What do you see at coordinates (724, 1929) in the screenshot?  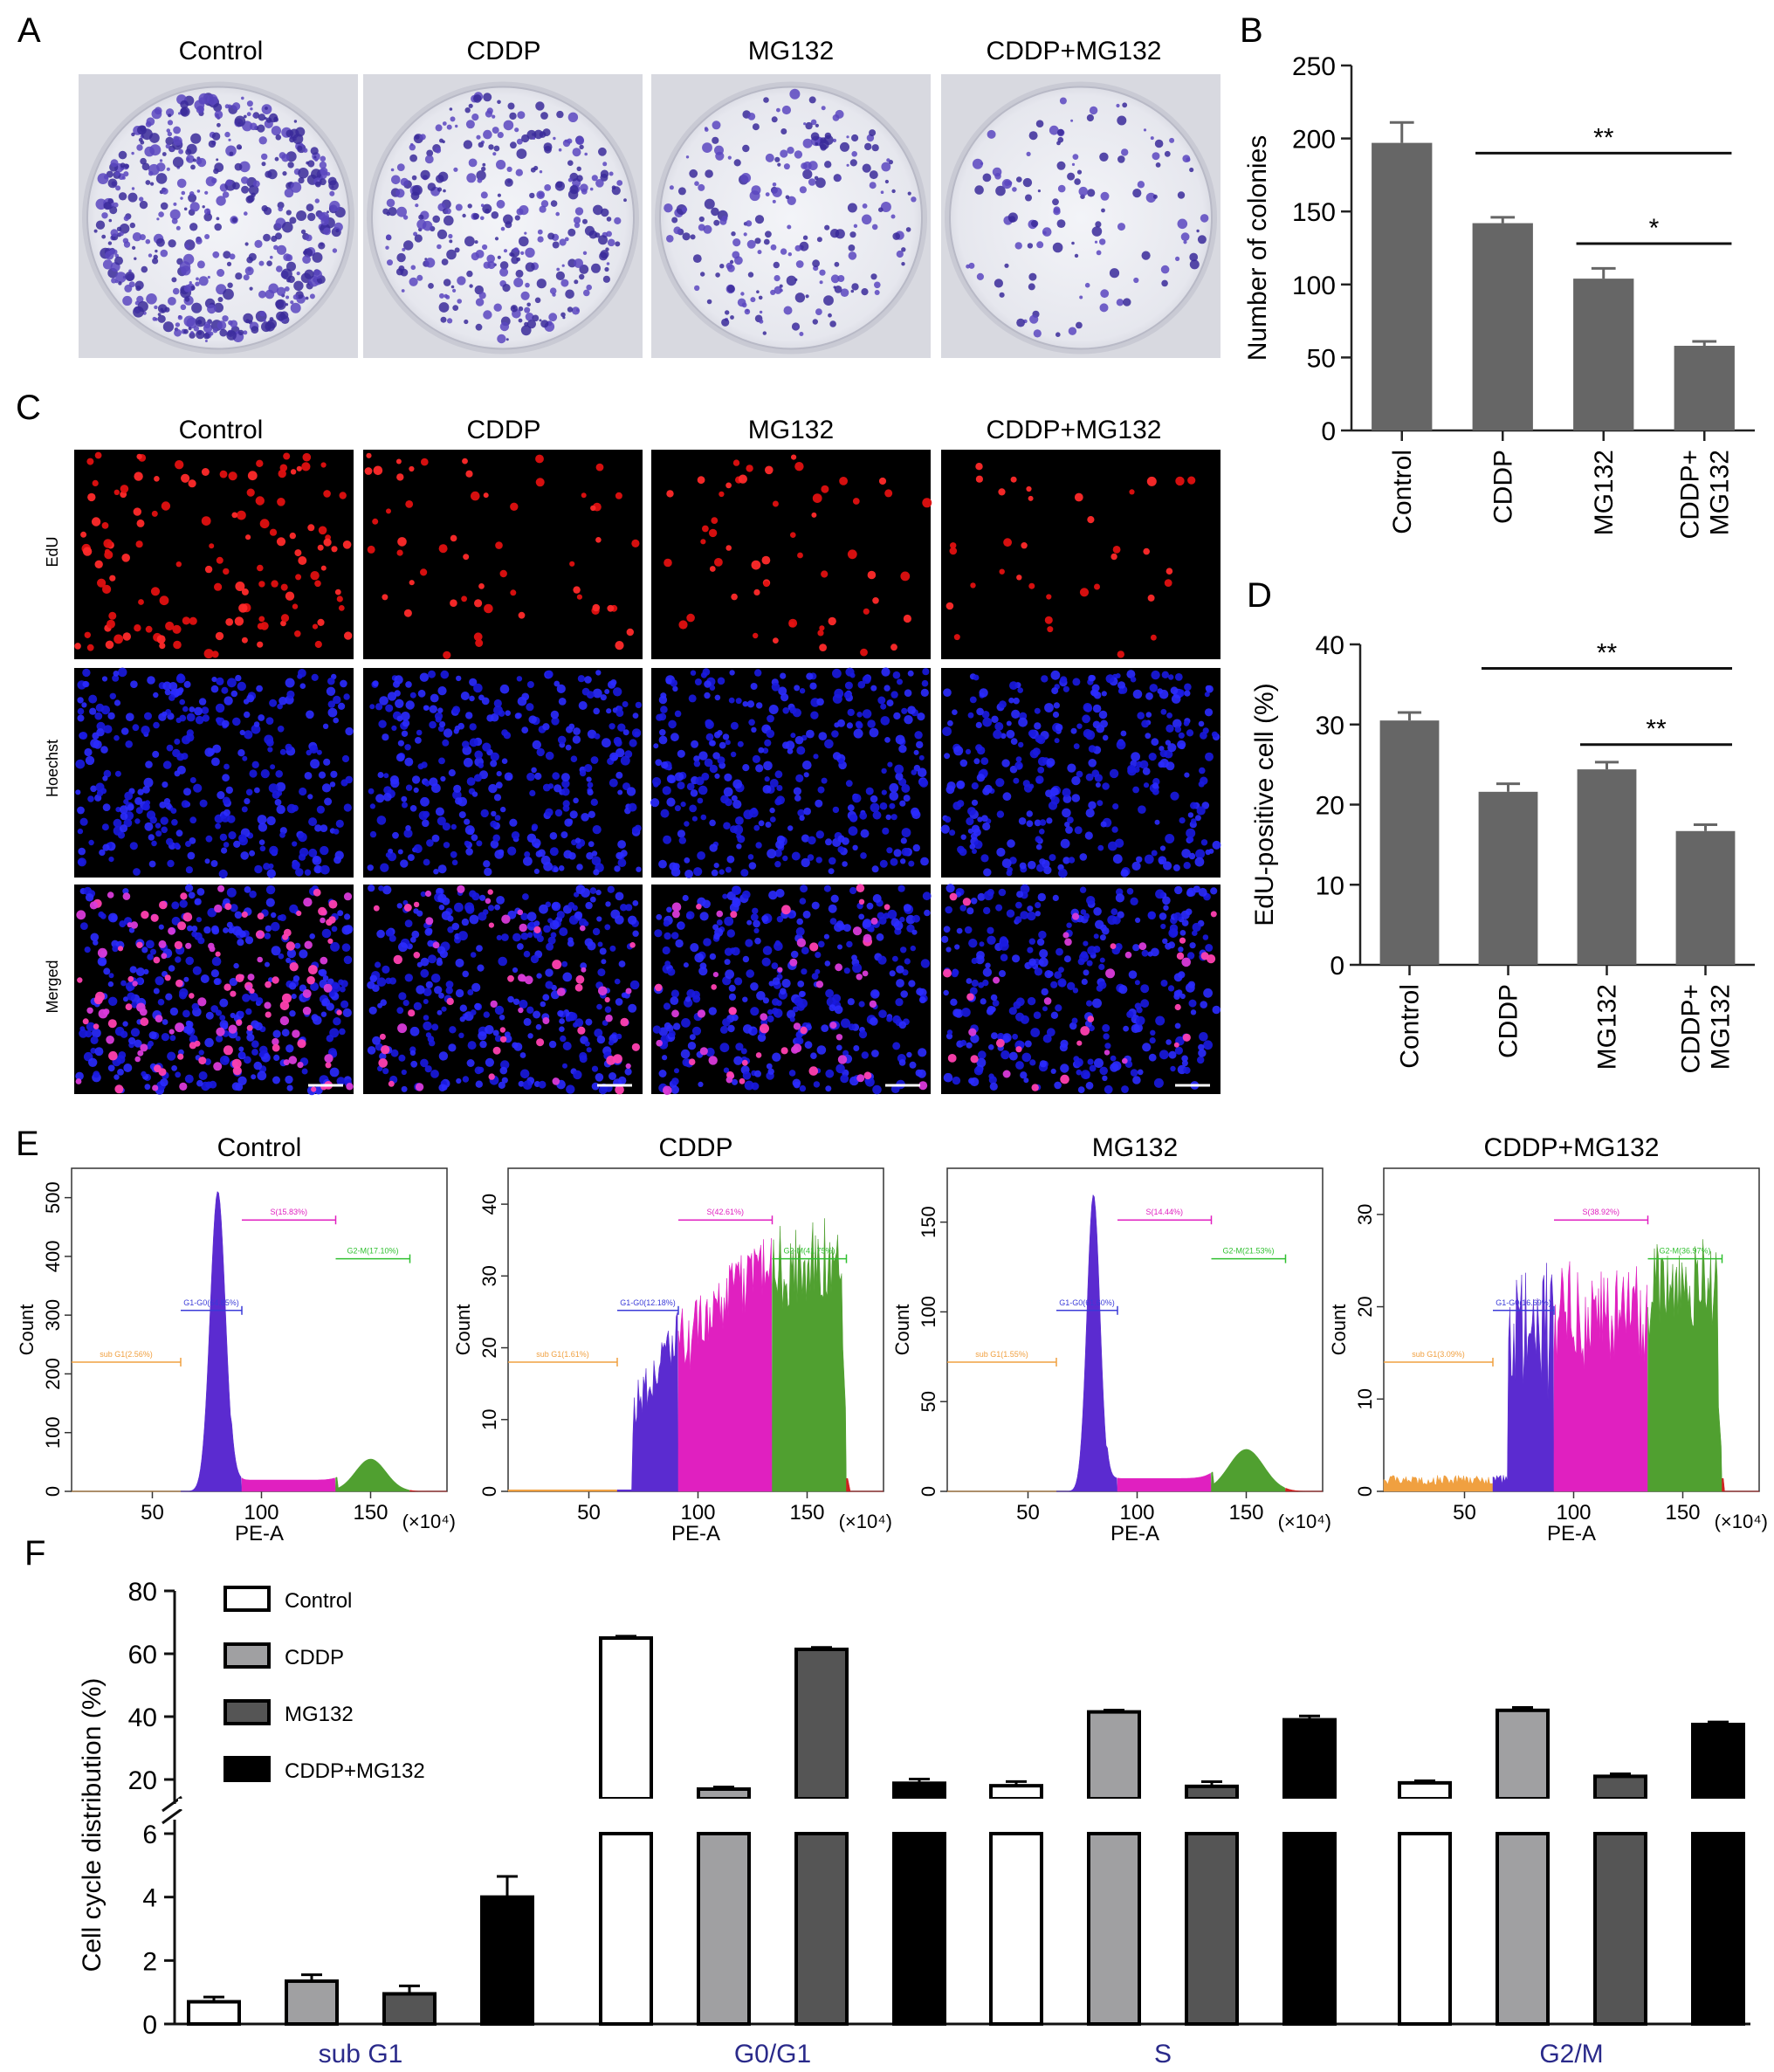 I see `bar-lower-segment` at bounding box center [724, 1929].